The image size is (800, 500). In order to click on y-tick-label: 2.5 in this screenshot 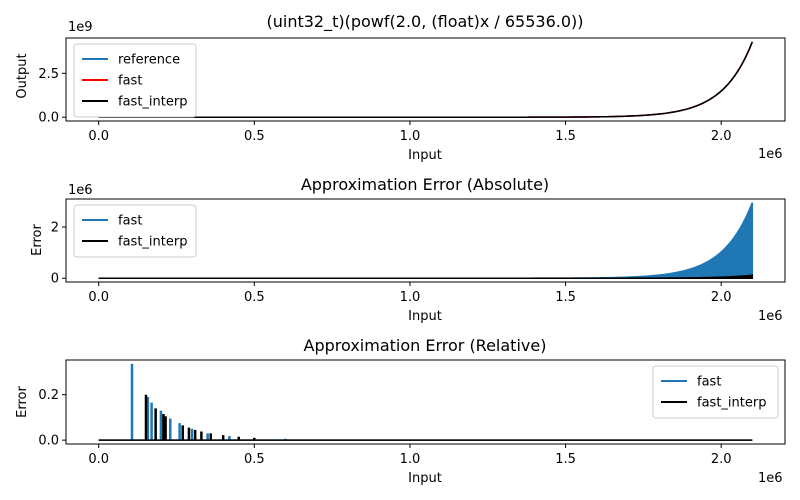, I will do `click(48, 74)`.